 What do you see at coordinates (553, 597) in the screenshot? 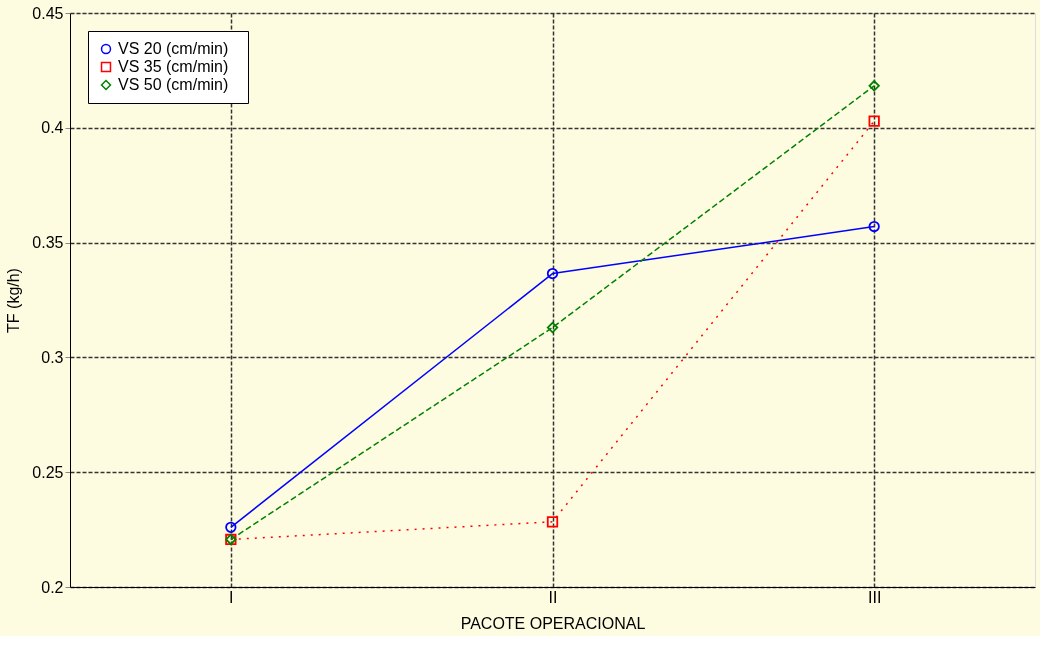
I see `x-tick-label: II` at bounding box center [553, 597].